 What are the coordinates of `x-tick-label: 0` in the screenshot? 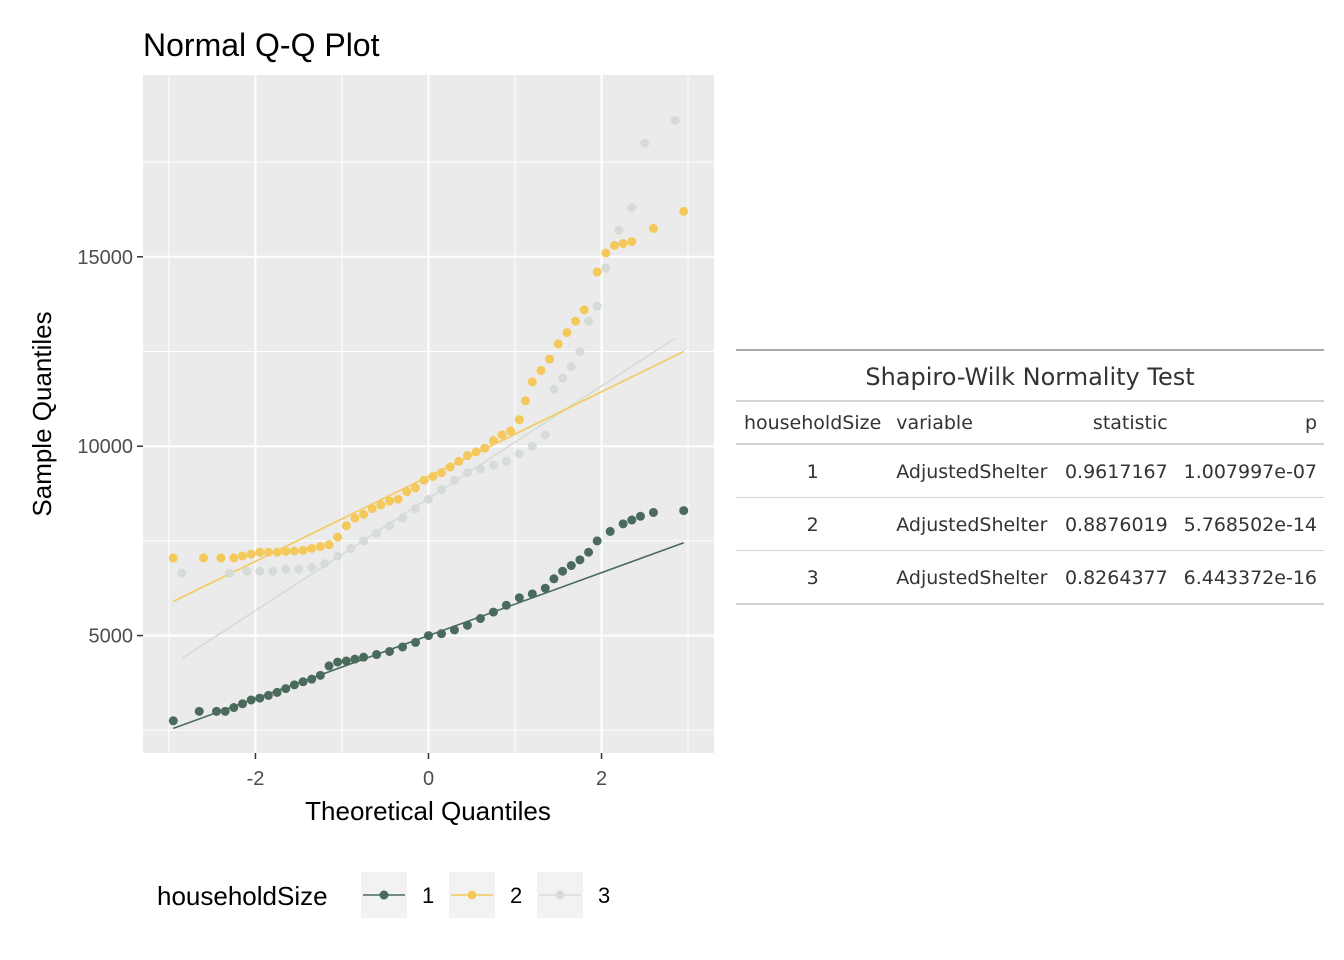 It's located at (428, 779).